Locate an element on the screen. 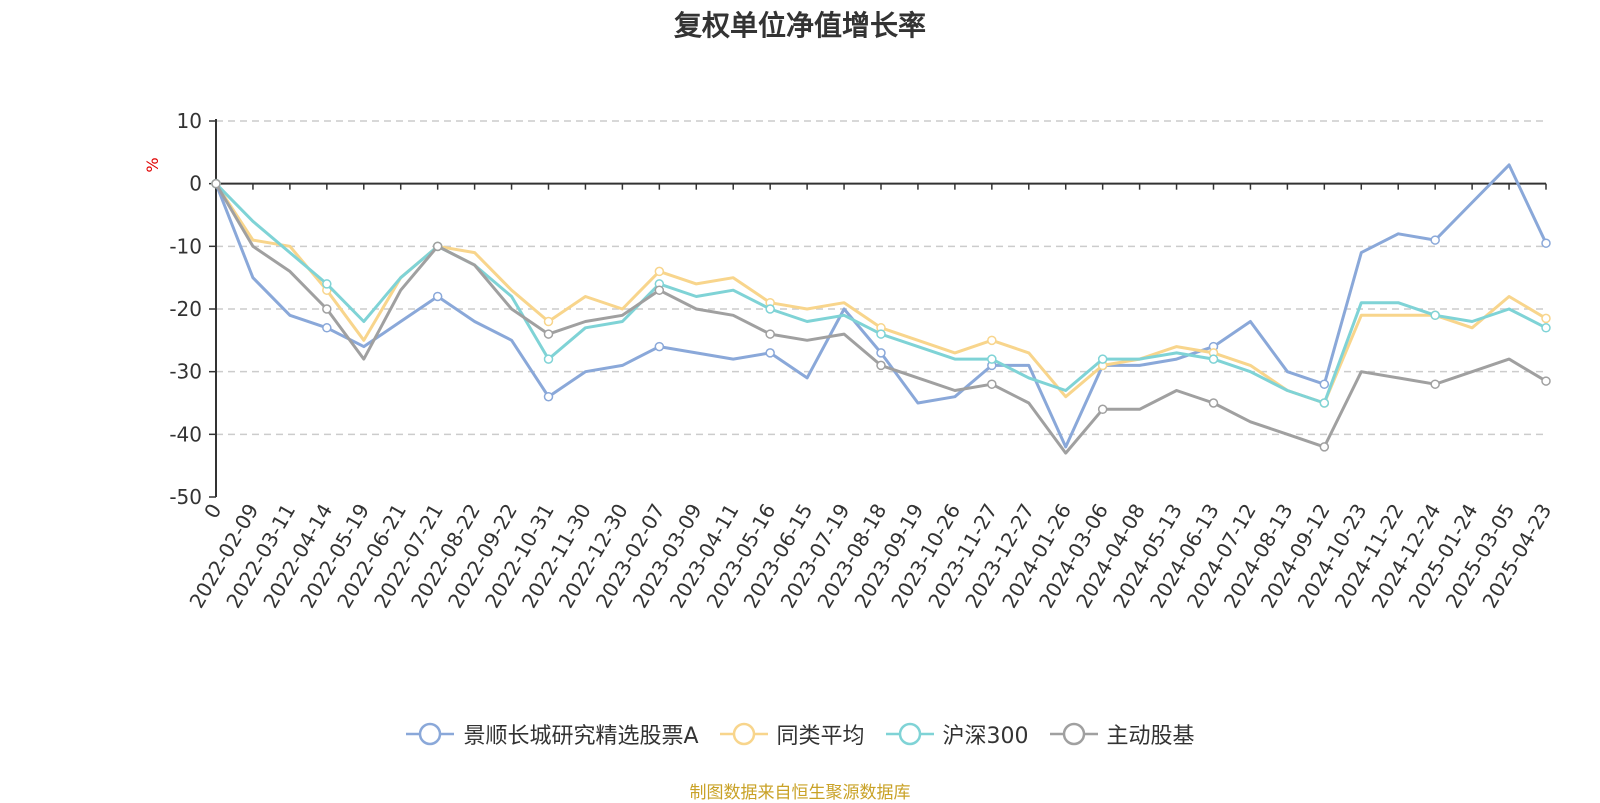  legend-label: 沪深300 is located at coordinates (985, 736).